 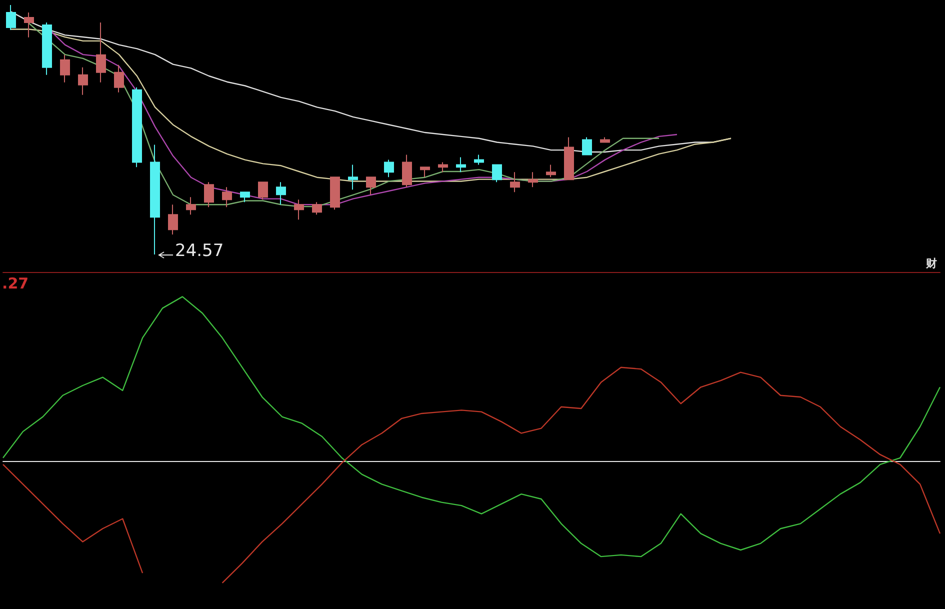 I want to click on annotation: 24.57, so click(x=199, y=251).